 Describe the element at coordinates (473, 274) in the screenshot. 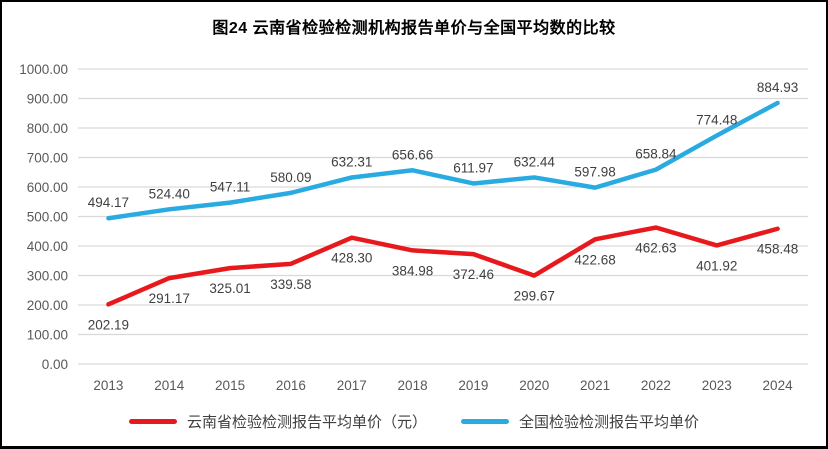

I see `data-label: 372.46` at that location.